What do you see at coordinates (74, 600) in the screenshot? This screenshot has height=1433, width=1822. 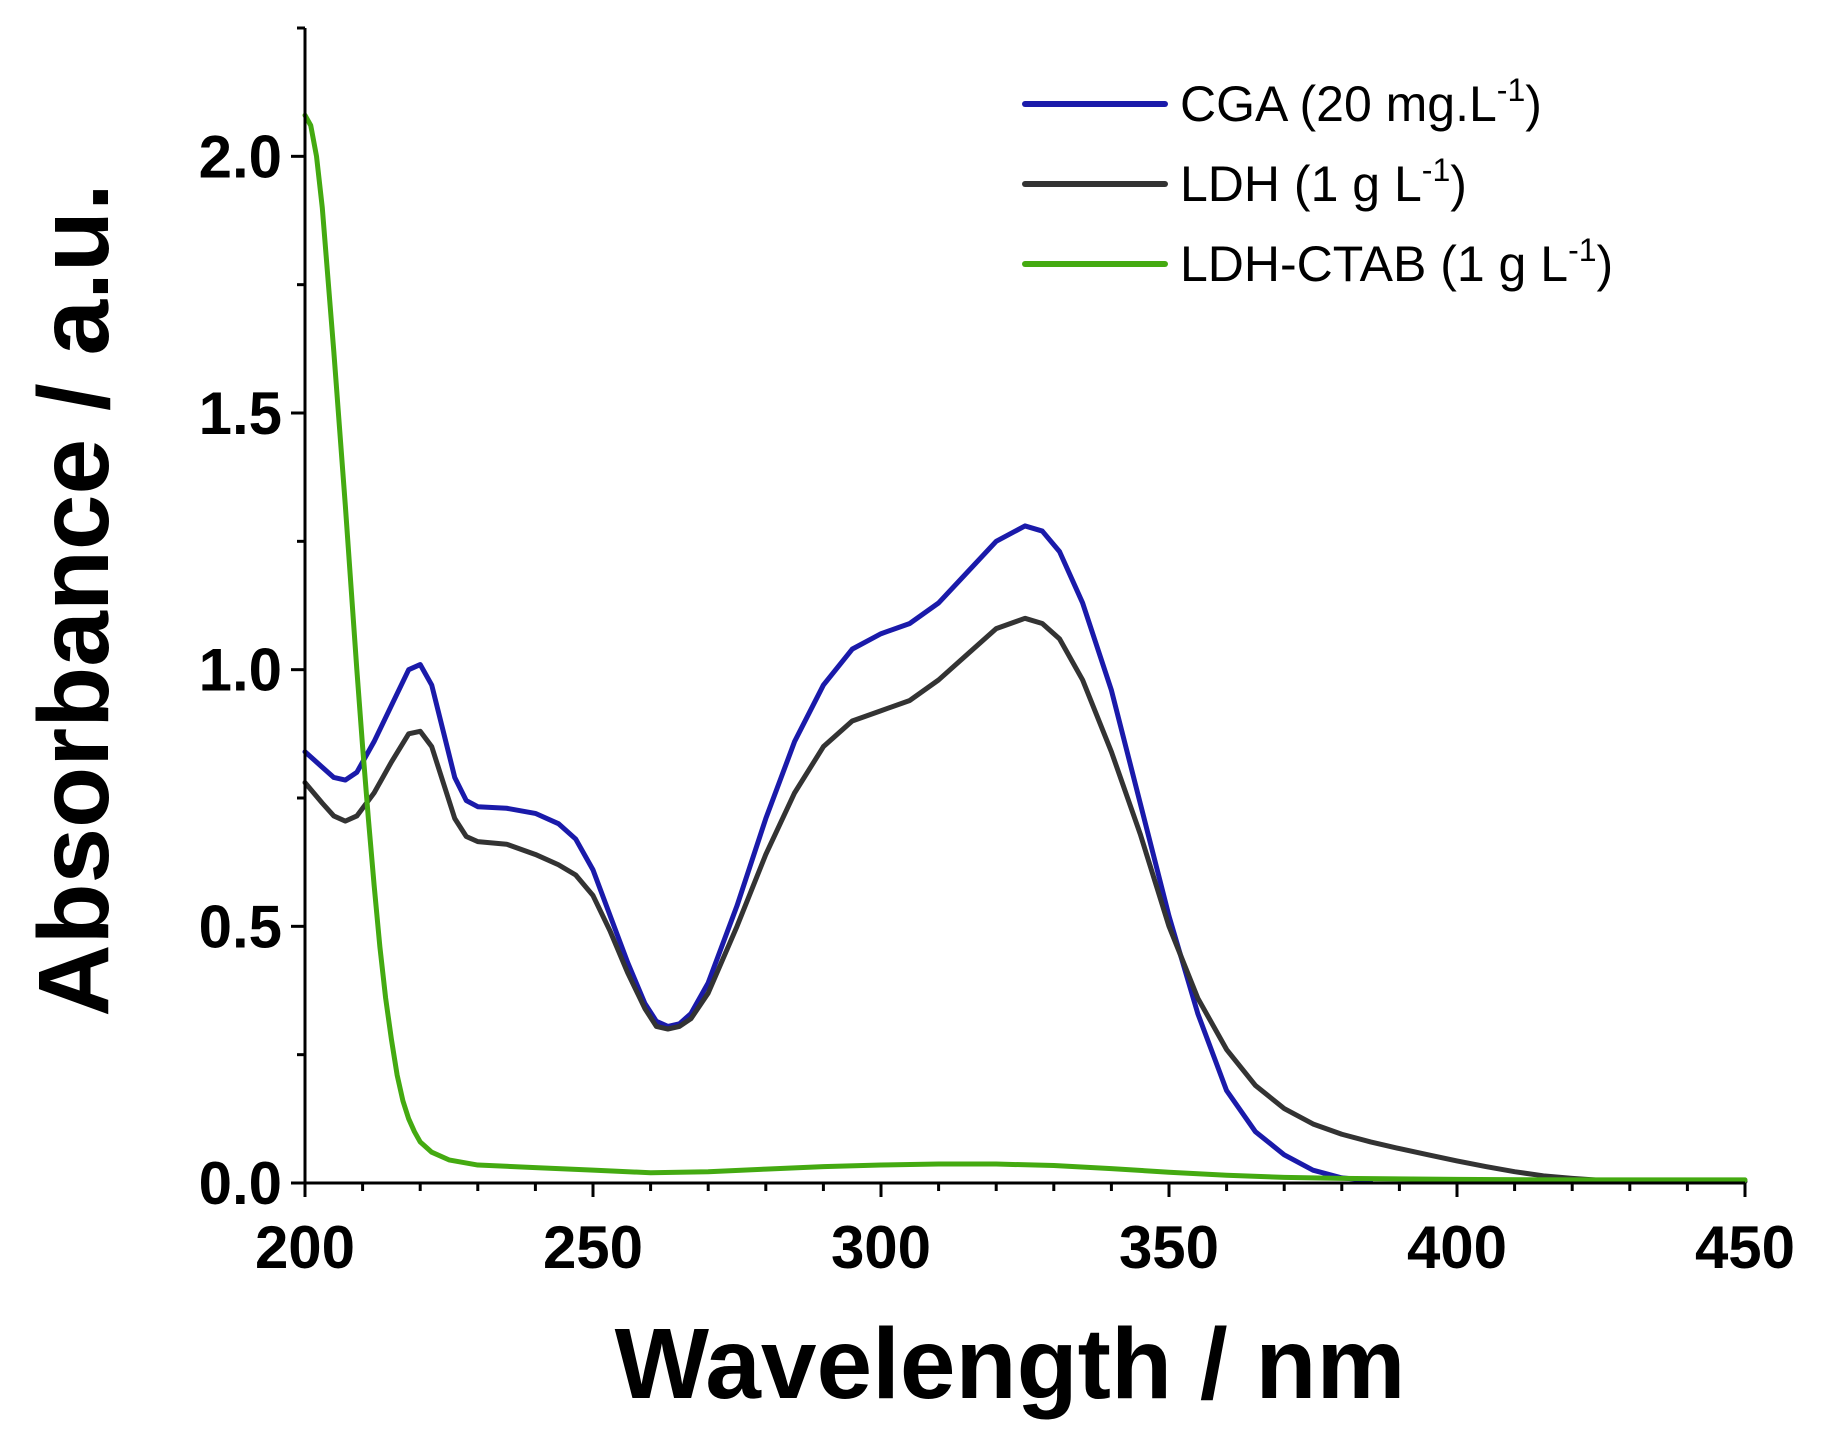 I see `y-axis-title: Absorbance / a.u.` at bounding box center [74, 600].